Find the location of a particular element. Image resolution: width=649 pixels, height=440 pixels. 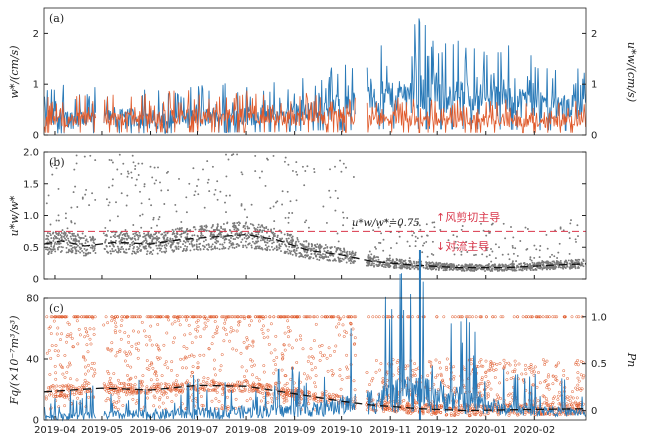

ytick-label-right: 0 is located at coordinates (594, 411).